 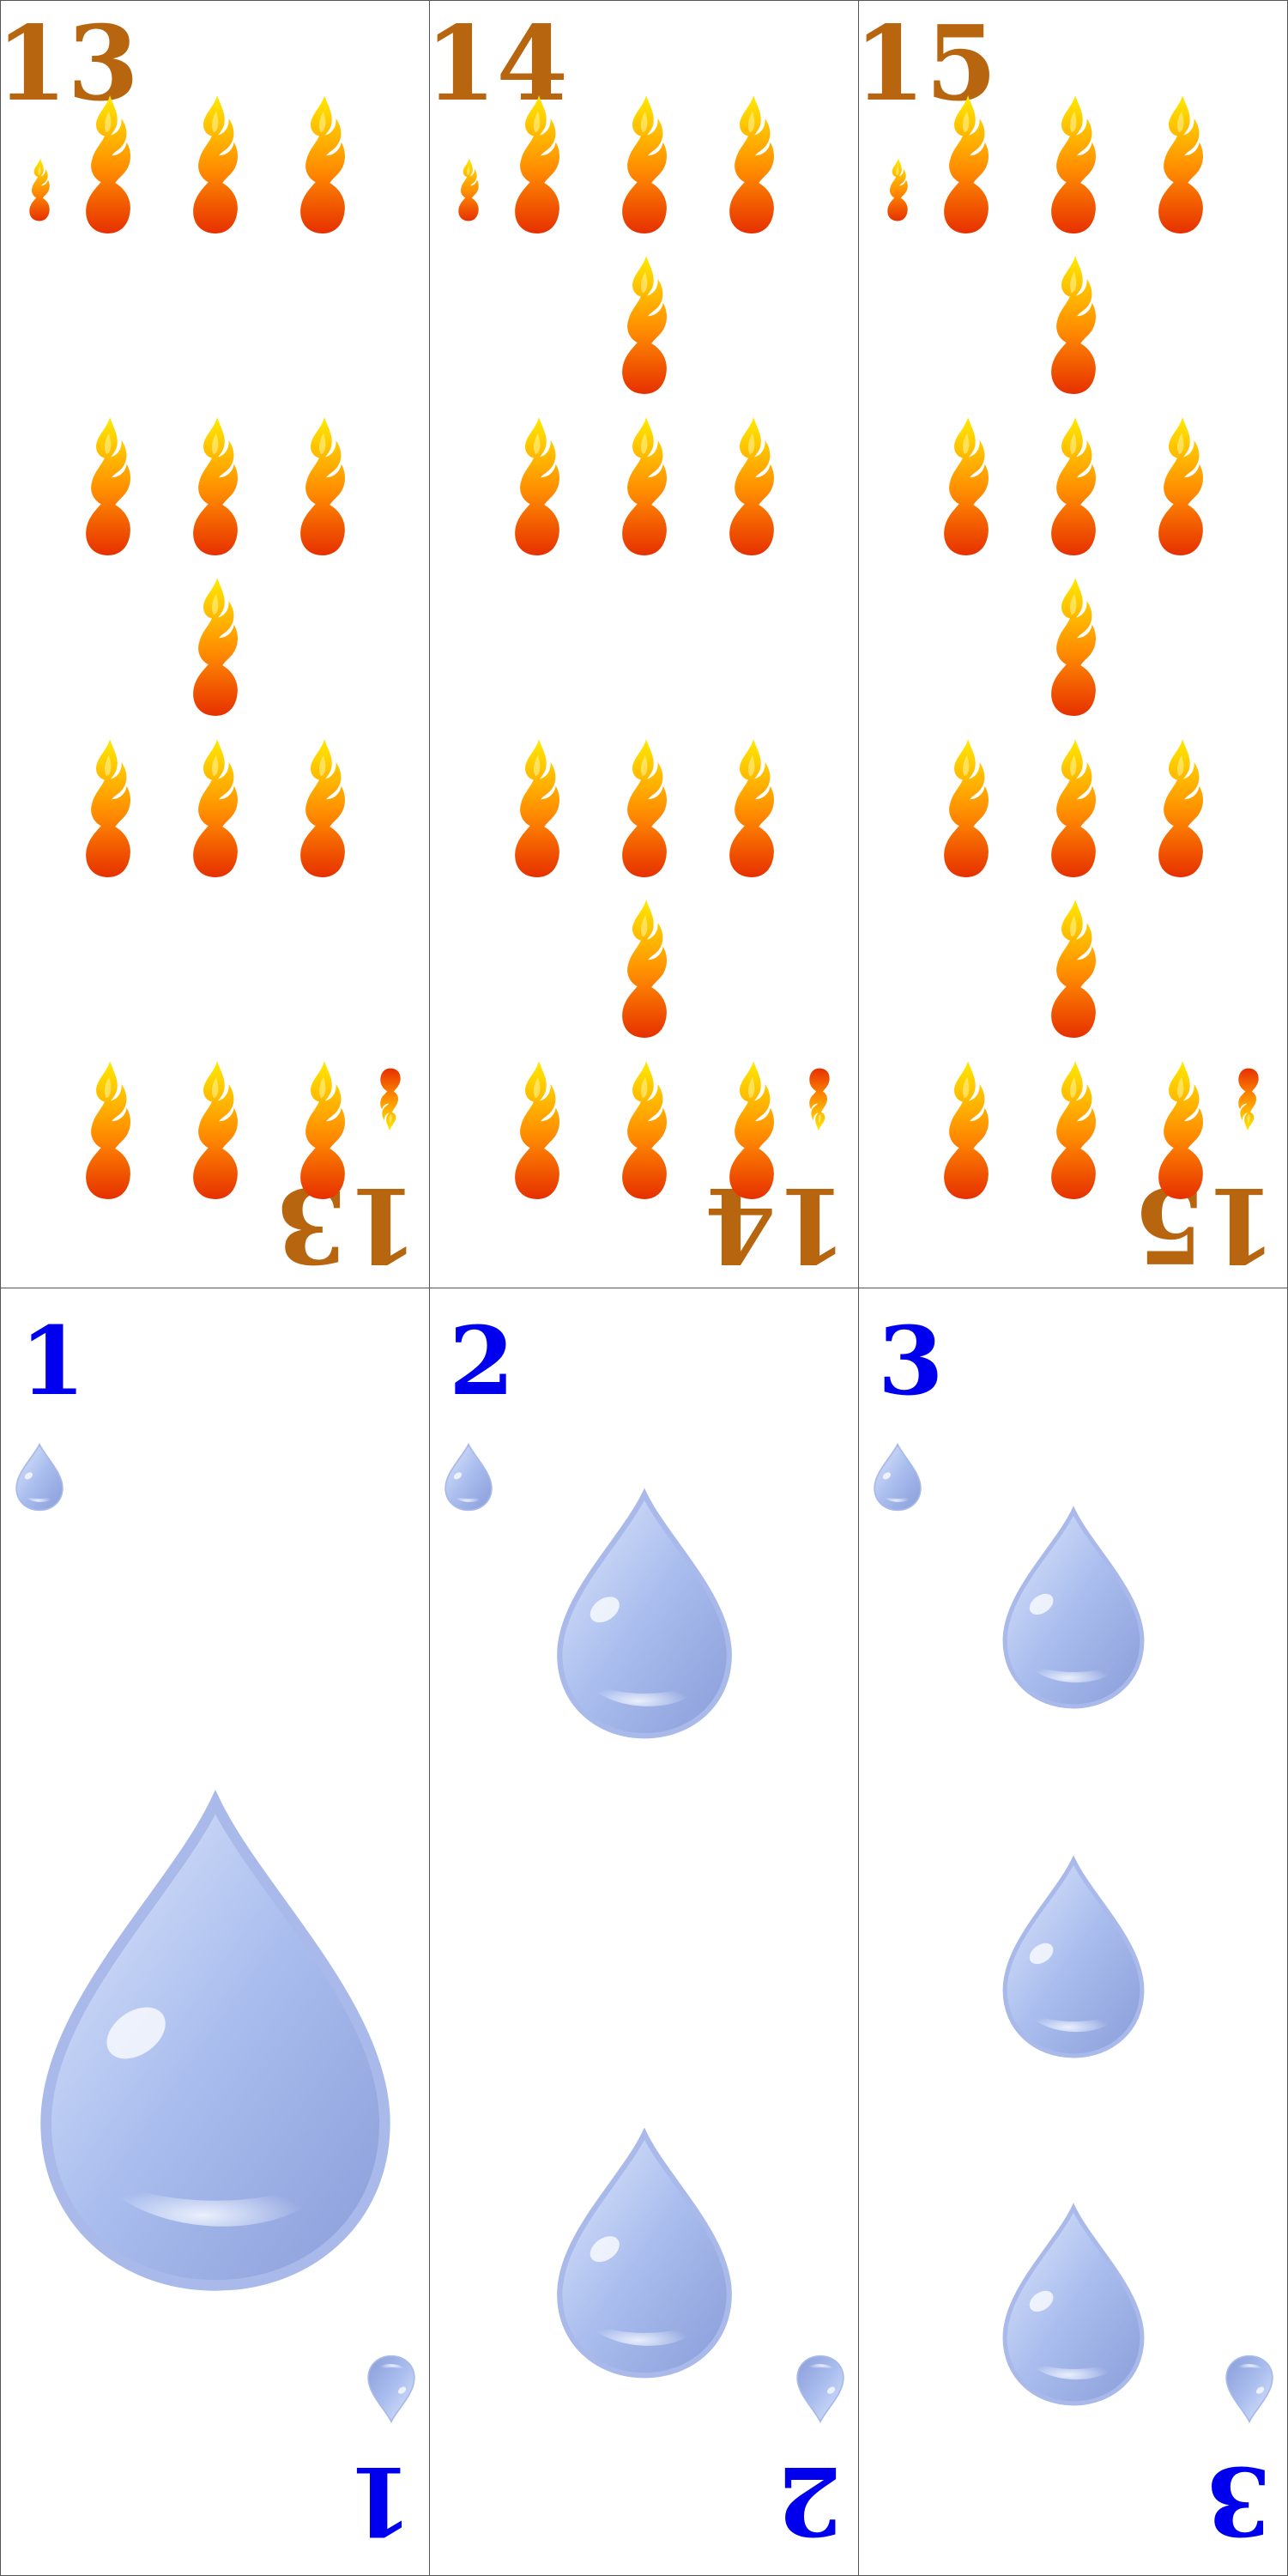 I want to click on rank-bottom: 1, so click(x=381, y=2501).